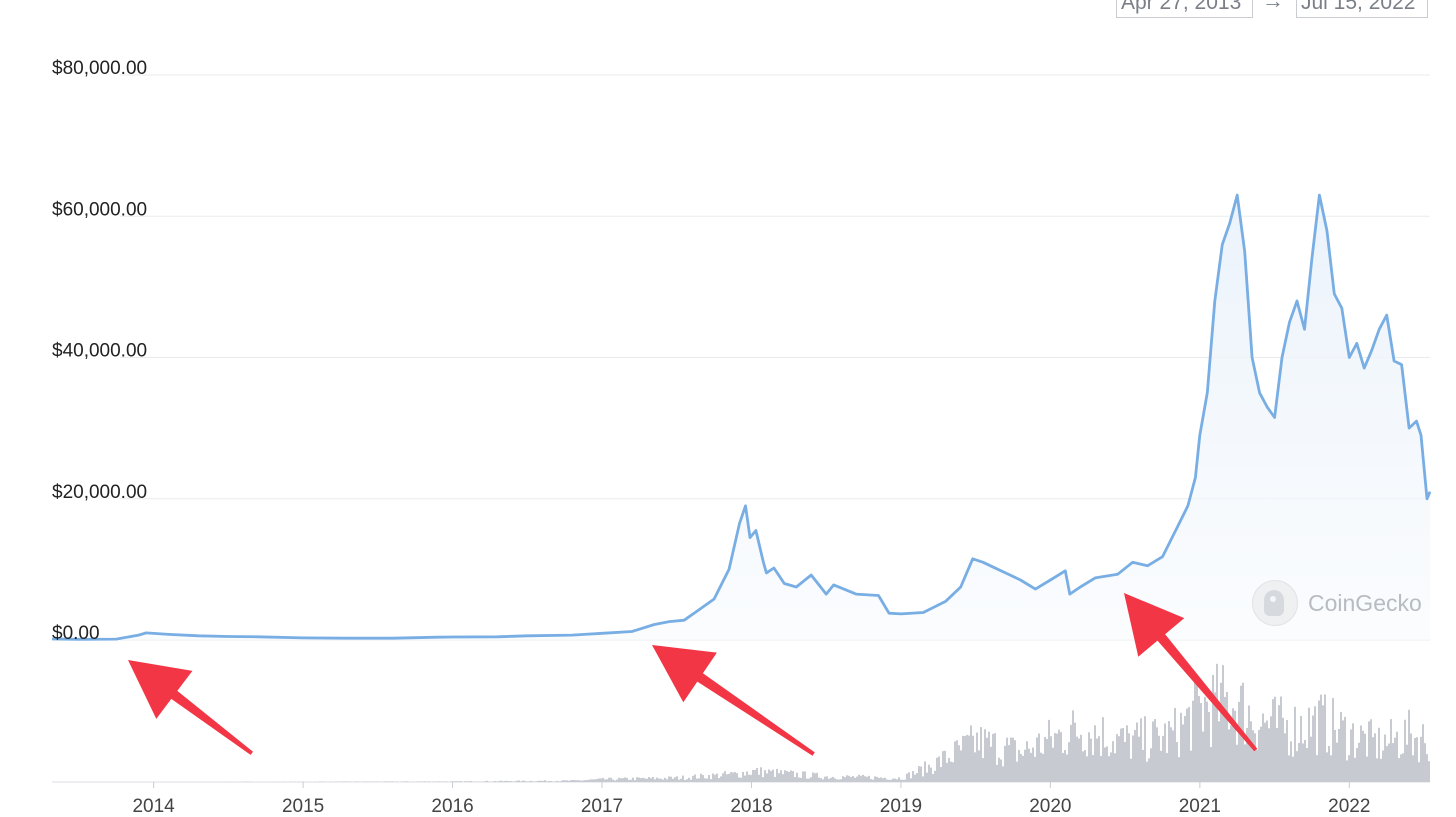 Image resolution: width=1456 pixels, height=817 pixels. What do you see at coordinates (829, 722) in the screenshot?
I see `volume-layer` at bounding box center [829, 722].